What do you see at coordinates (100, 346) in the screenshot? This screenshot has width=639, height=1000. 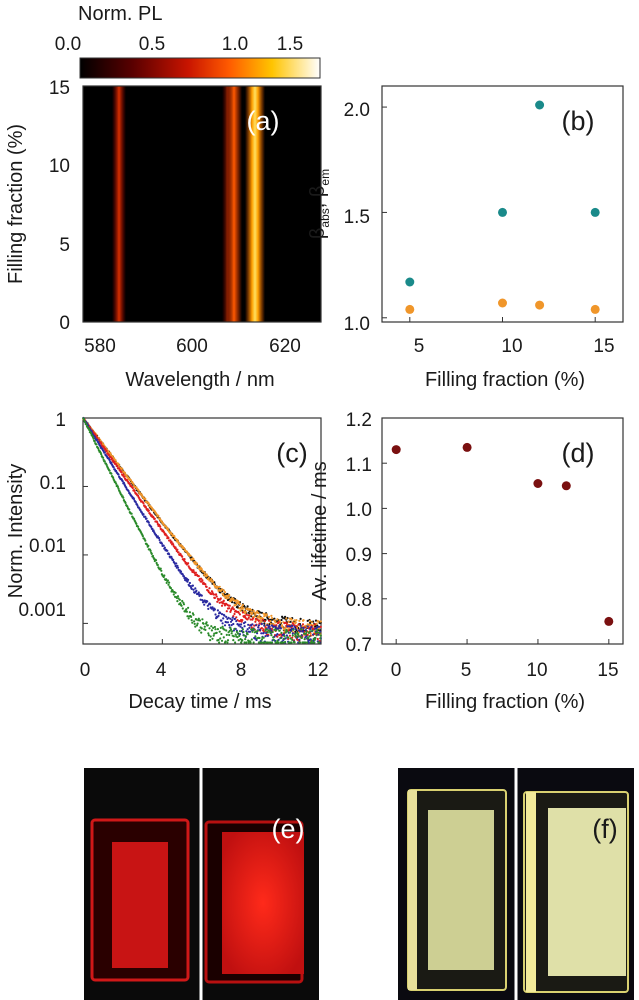 I see `x-tick: 580` at bounding box center [100, 346].